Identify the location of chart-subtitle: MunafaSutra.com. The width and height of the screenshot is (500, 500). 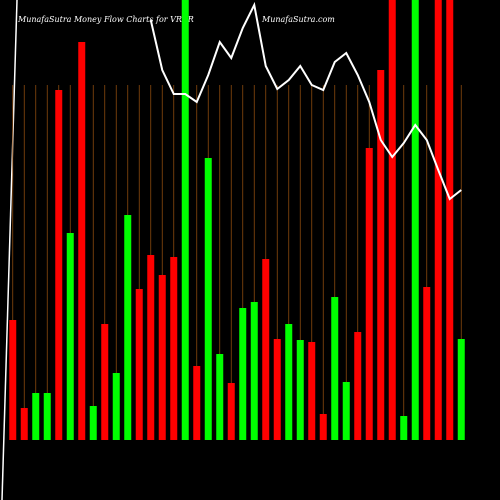
(298, 19).